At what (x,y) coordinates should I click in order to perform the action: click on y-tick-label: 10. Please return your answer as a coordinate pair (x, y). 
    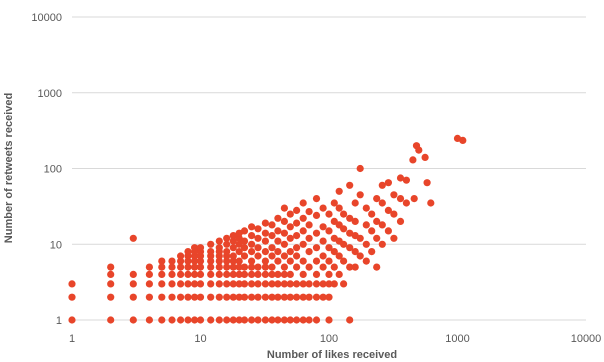
    Looking at the image, I should click on (56, 245).